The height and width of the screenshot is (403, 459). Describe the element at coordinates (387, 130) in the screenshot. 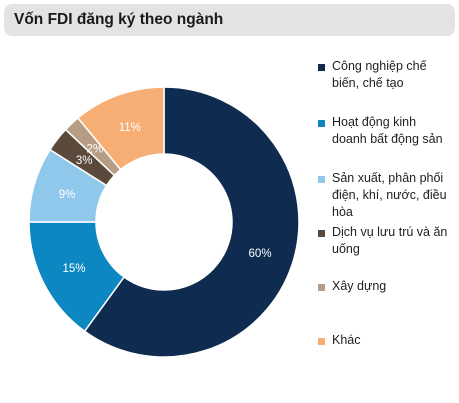

I see `legend-label: Hoạt động kinh doanh bất động sản` at that location.